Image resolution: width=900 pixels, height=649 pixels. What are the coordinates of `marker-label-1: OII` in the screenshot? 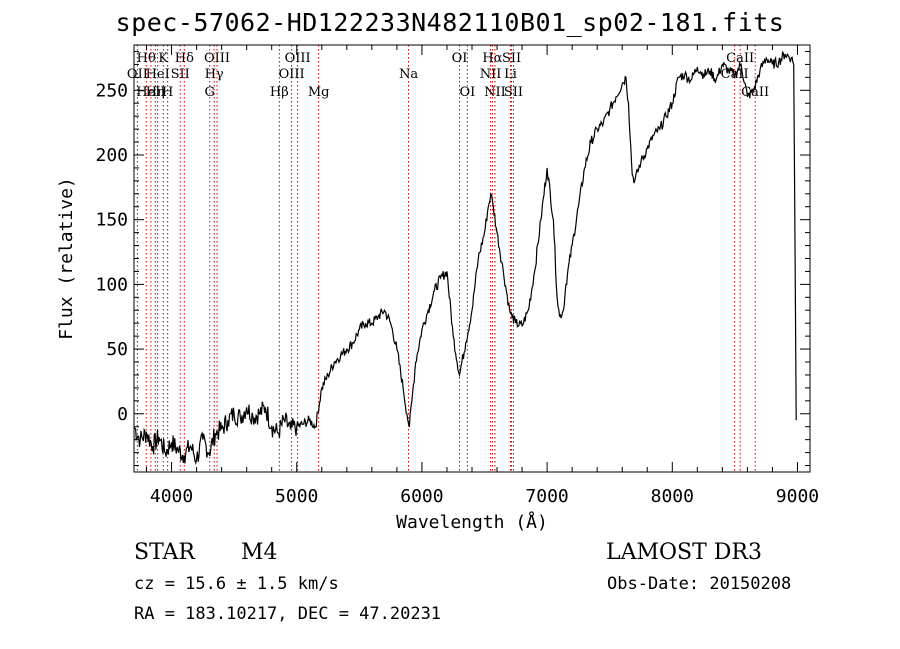 It's located at (137, 74).